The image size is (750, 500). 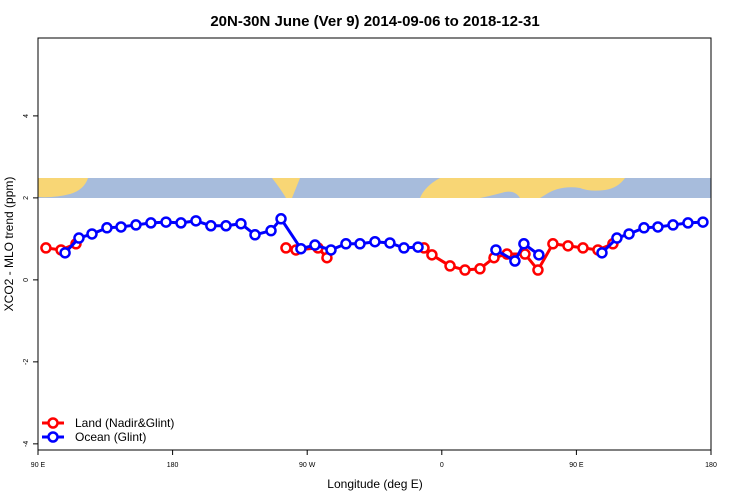 I want to click on y-tick-label: -4, so click(x=26, y=444).